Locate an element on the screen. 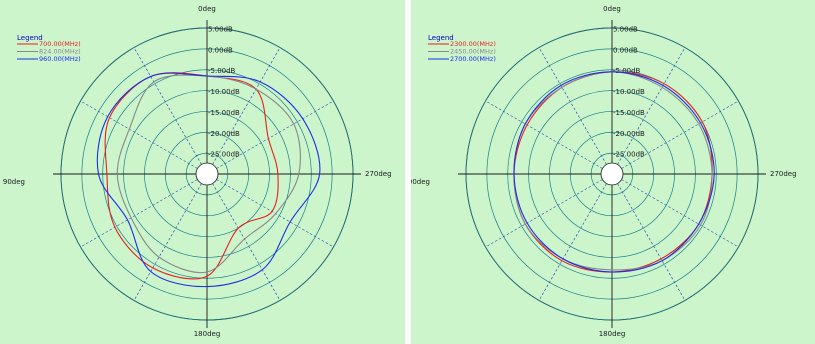 The image size is (815, 344). legend-entry: 960.00(MHz) is located at coordinates (60, 59).